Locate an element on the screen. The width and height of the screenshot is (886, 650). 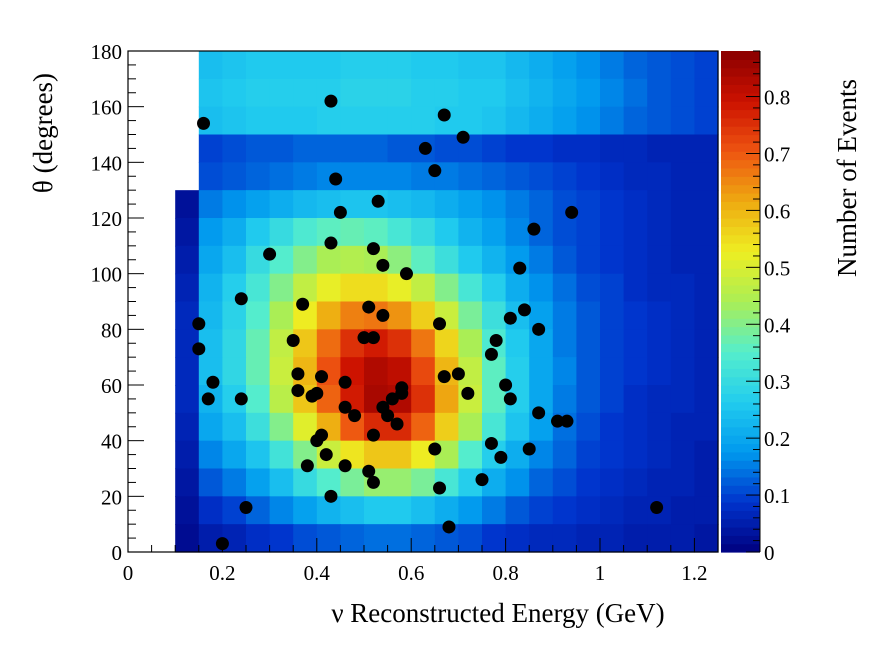
colorbar-tick-label: 0.4 is located at coordinates (777, 325).